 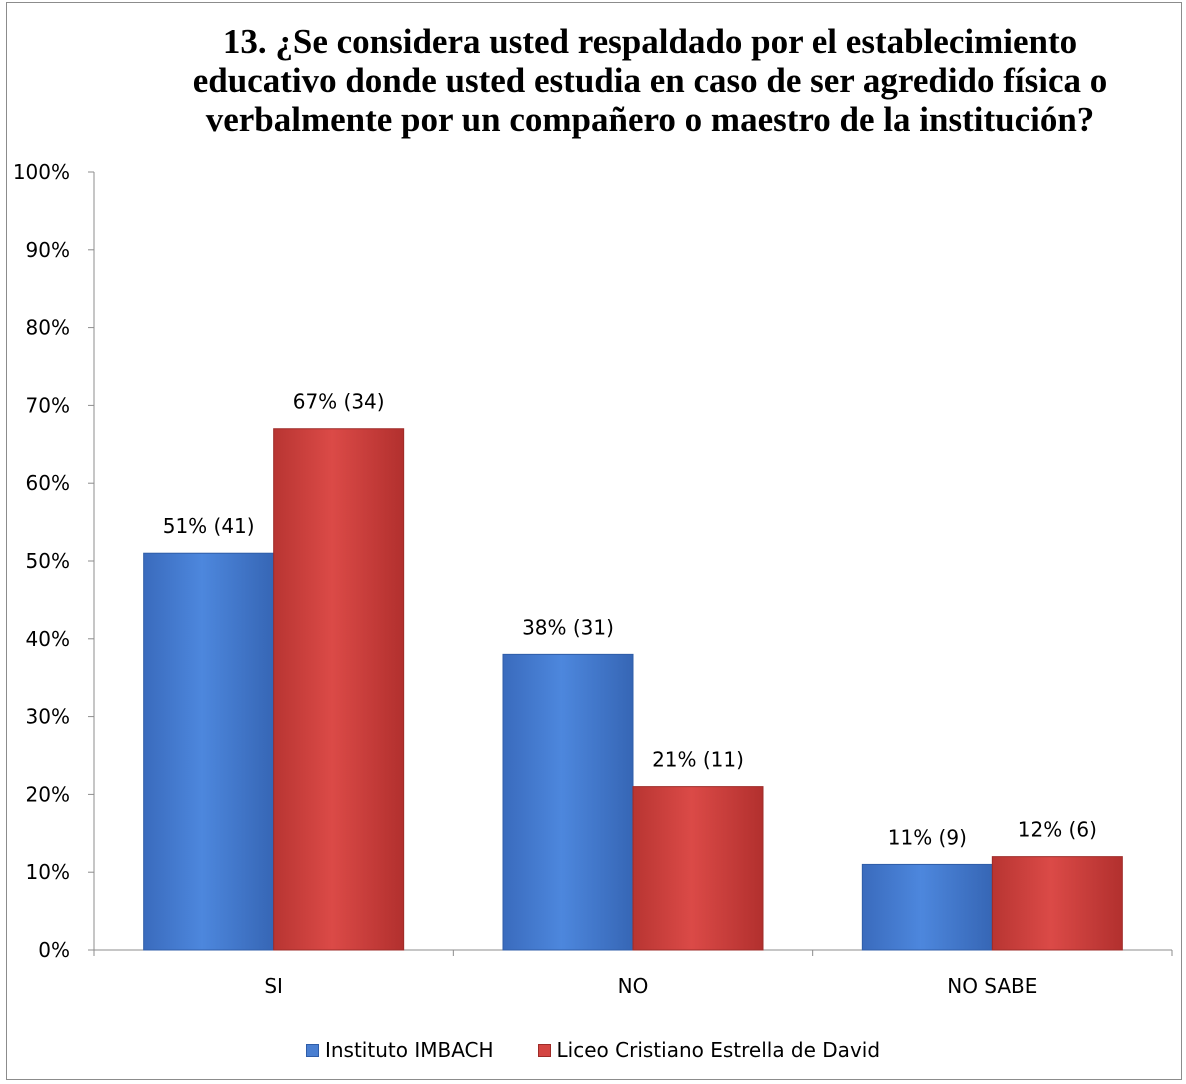 What do you see at coordinates (568, 802) in the screenshot?
I see `bar-instituto-imbach-no` at bounding box center [568, 802].